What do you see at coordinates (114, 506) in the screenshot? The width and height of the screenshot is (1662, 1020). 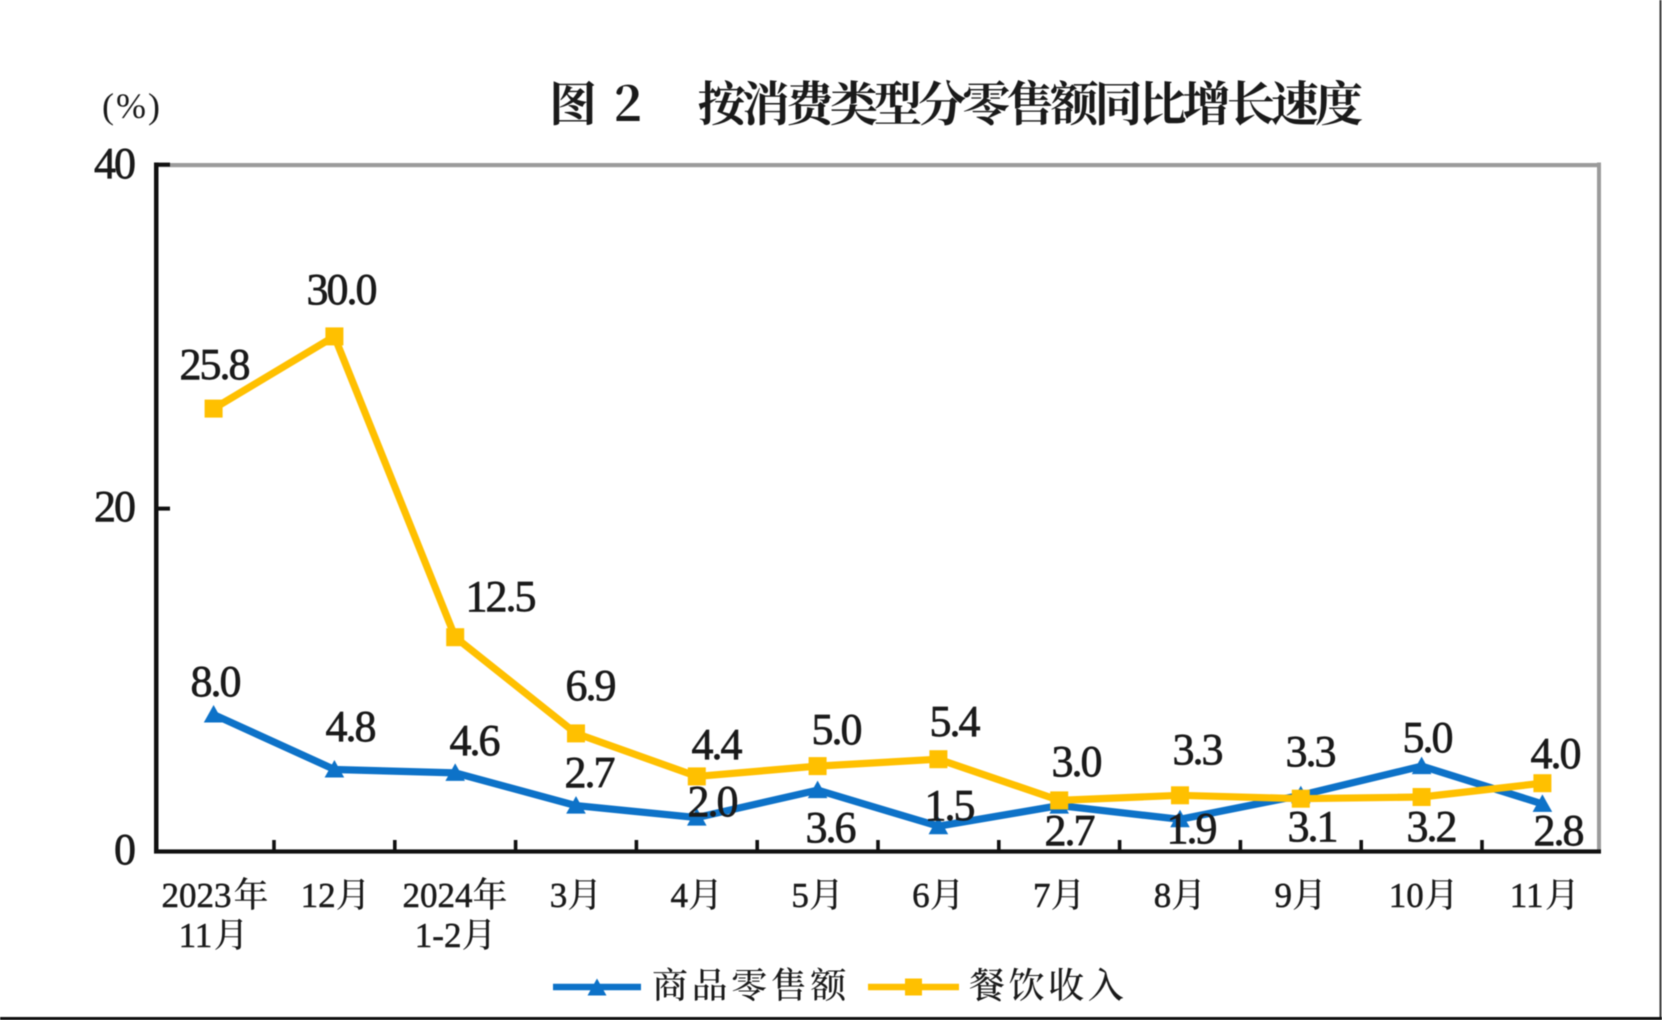 I see `svg-text: 20` at bounding box center [114, 506].